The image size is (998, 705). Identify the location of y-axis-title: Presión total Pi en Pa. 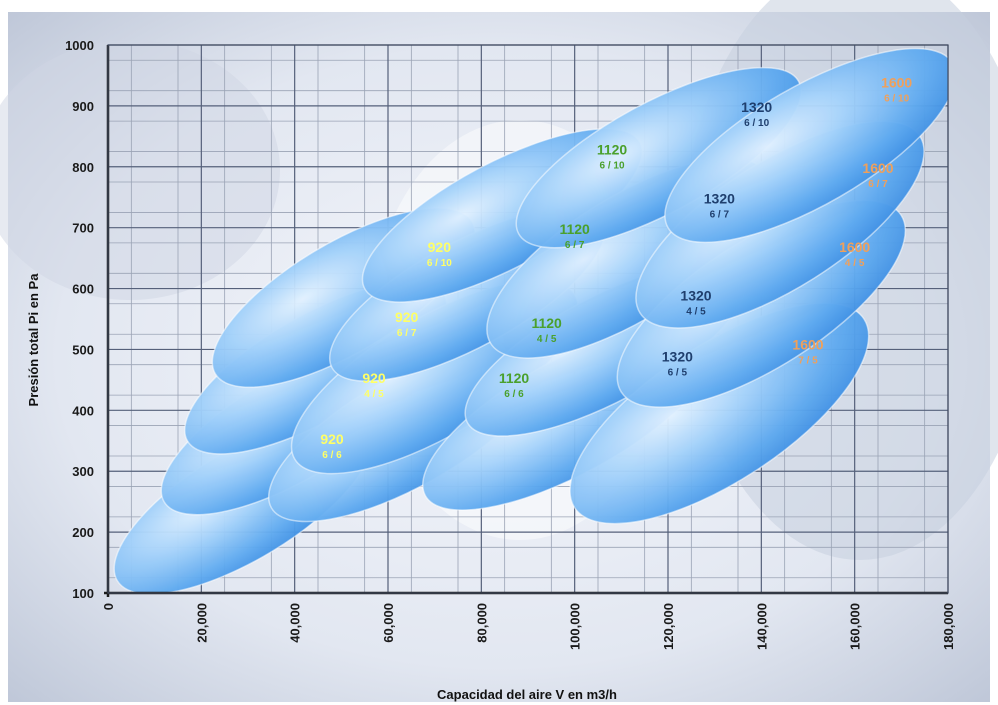
(33, 340).